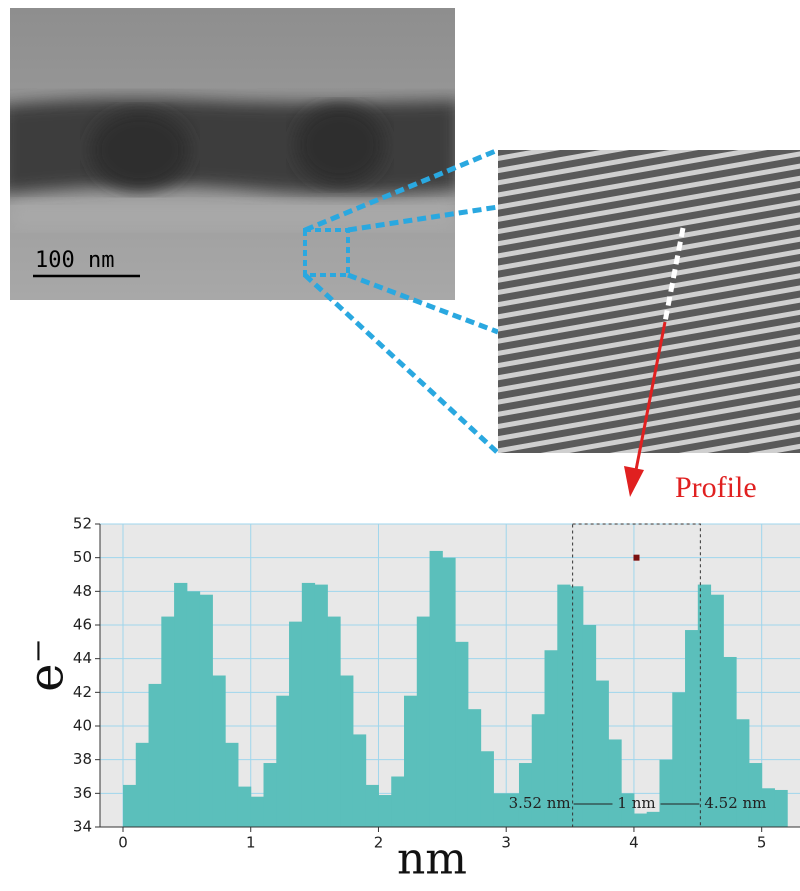 Image resolution: width=800 pixels, height=891 pixels. What do you see at coordinates (636, 558) in the screenshot?
I see `marker-point` at bounding box center [636, 558].